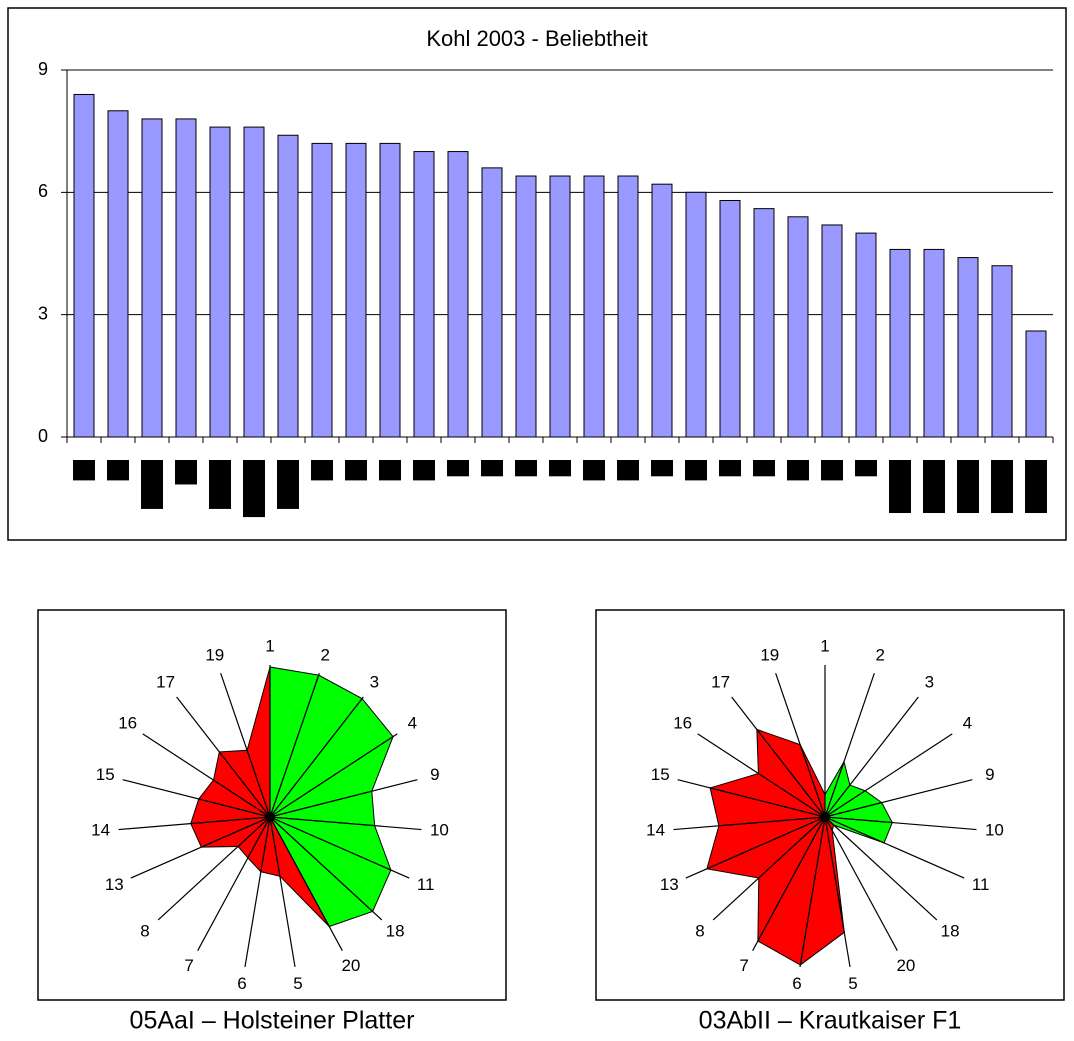 The image size is (1074, 1041). I want to click on axis-label: 20, so click(905, 965).